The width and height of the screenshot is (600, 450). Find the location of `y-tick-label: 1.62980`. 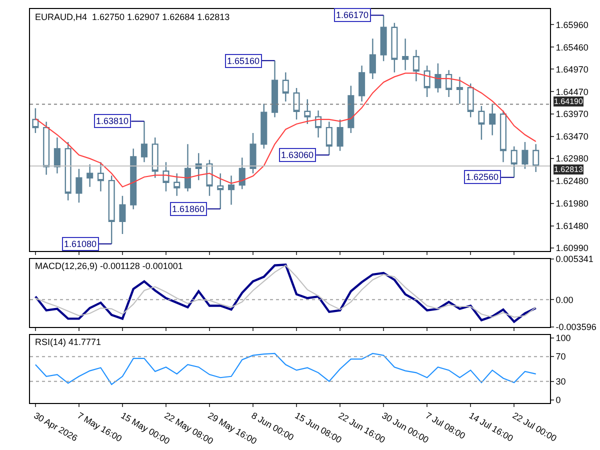

y-tick-label: 1.62980 is located at coordinates (572, 159).